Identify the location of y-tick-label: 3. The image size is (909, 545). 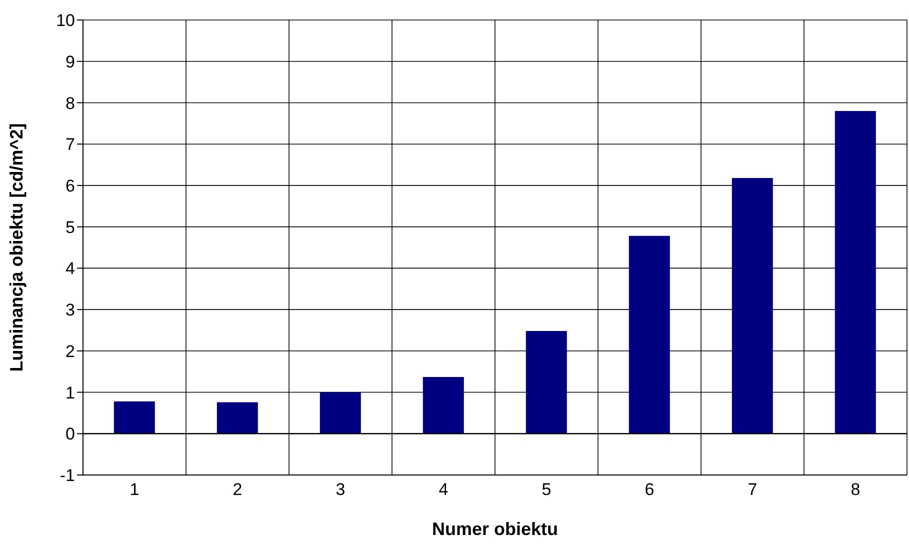
(70, 310).